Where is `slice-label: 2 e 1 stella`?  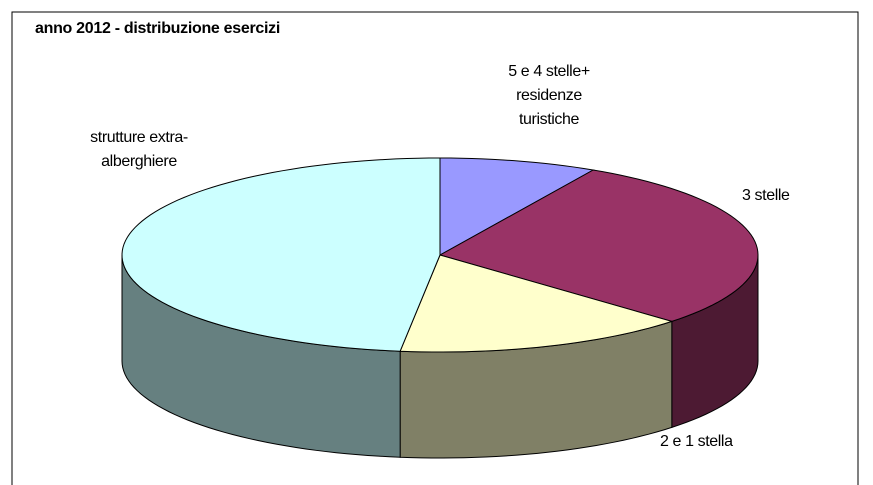
slice-label: 2 e 1 stella is located at coordinates (696, 441).